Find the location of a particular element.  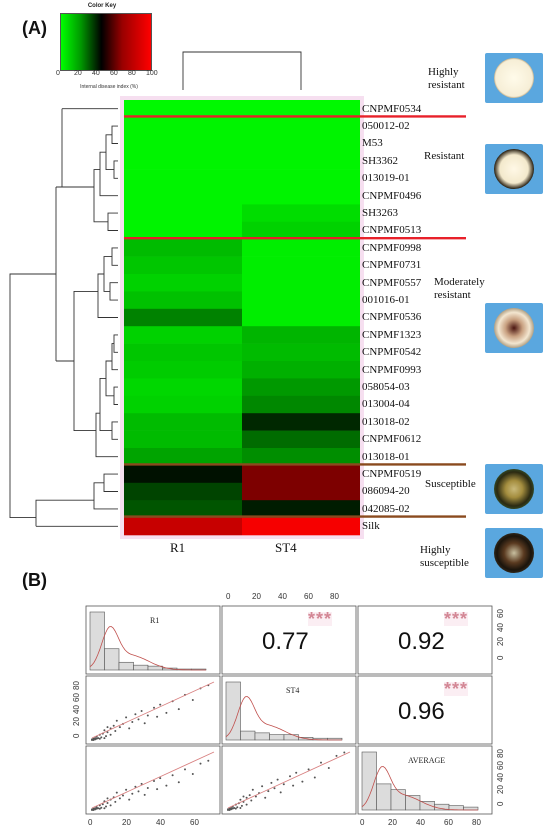

axis-tick-label: 60 is located at coordinates (76, 697).